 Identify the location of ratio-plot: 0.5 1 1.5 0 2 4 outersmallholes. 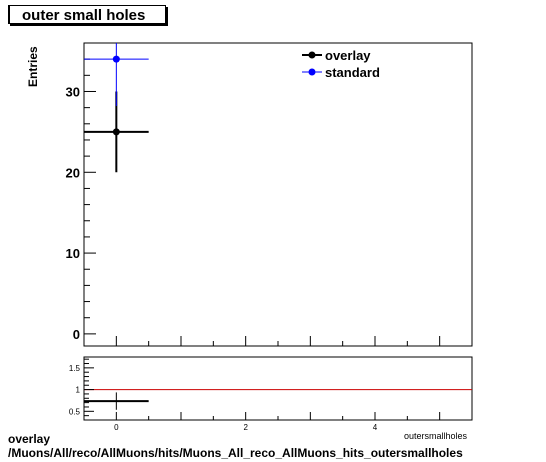
(271, 398).